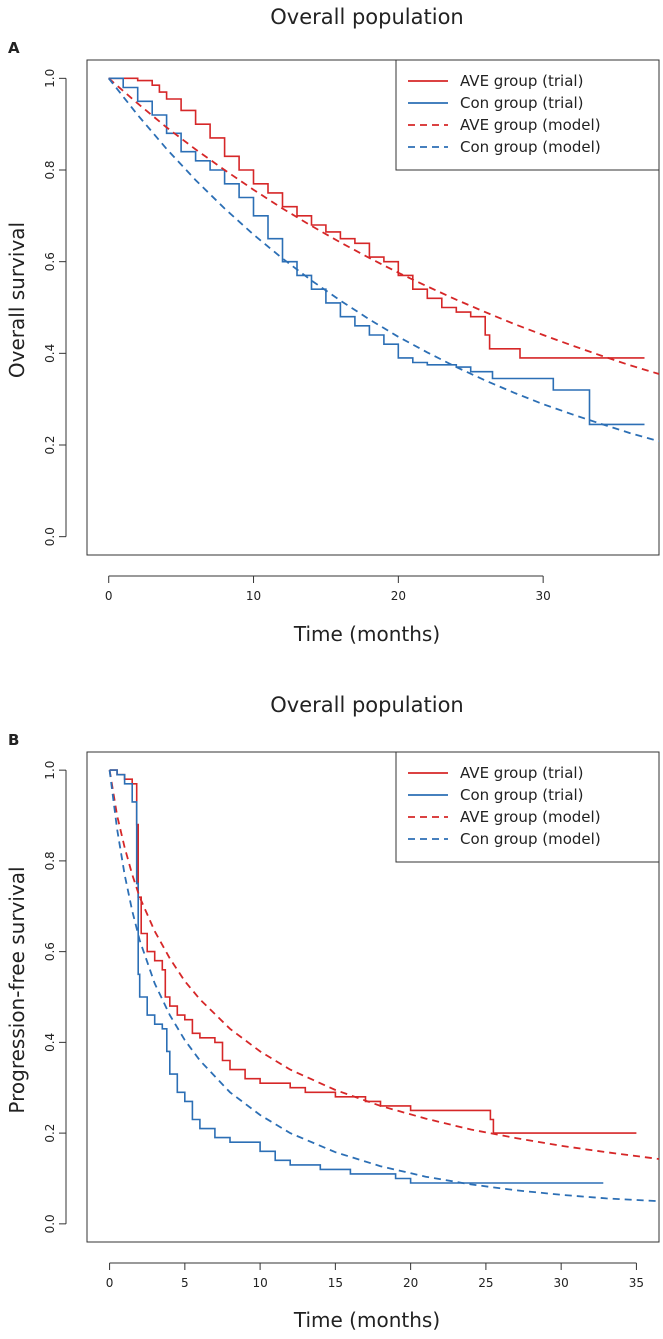 This screenshot has width=663, height=1339. Describe the element at coordinates (17, 989) in the screenshot. I see `y-axis-label: Progression-free survival` at that location.